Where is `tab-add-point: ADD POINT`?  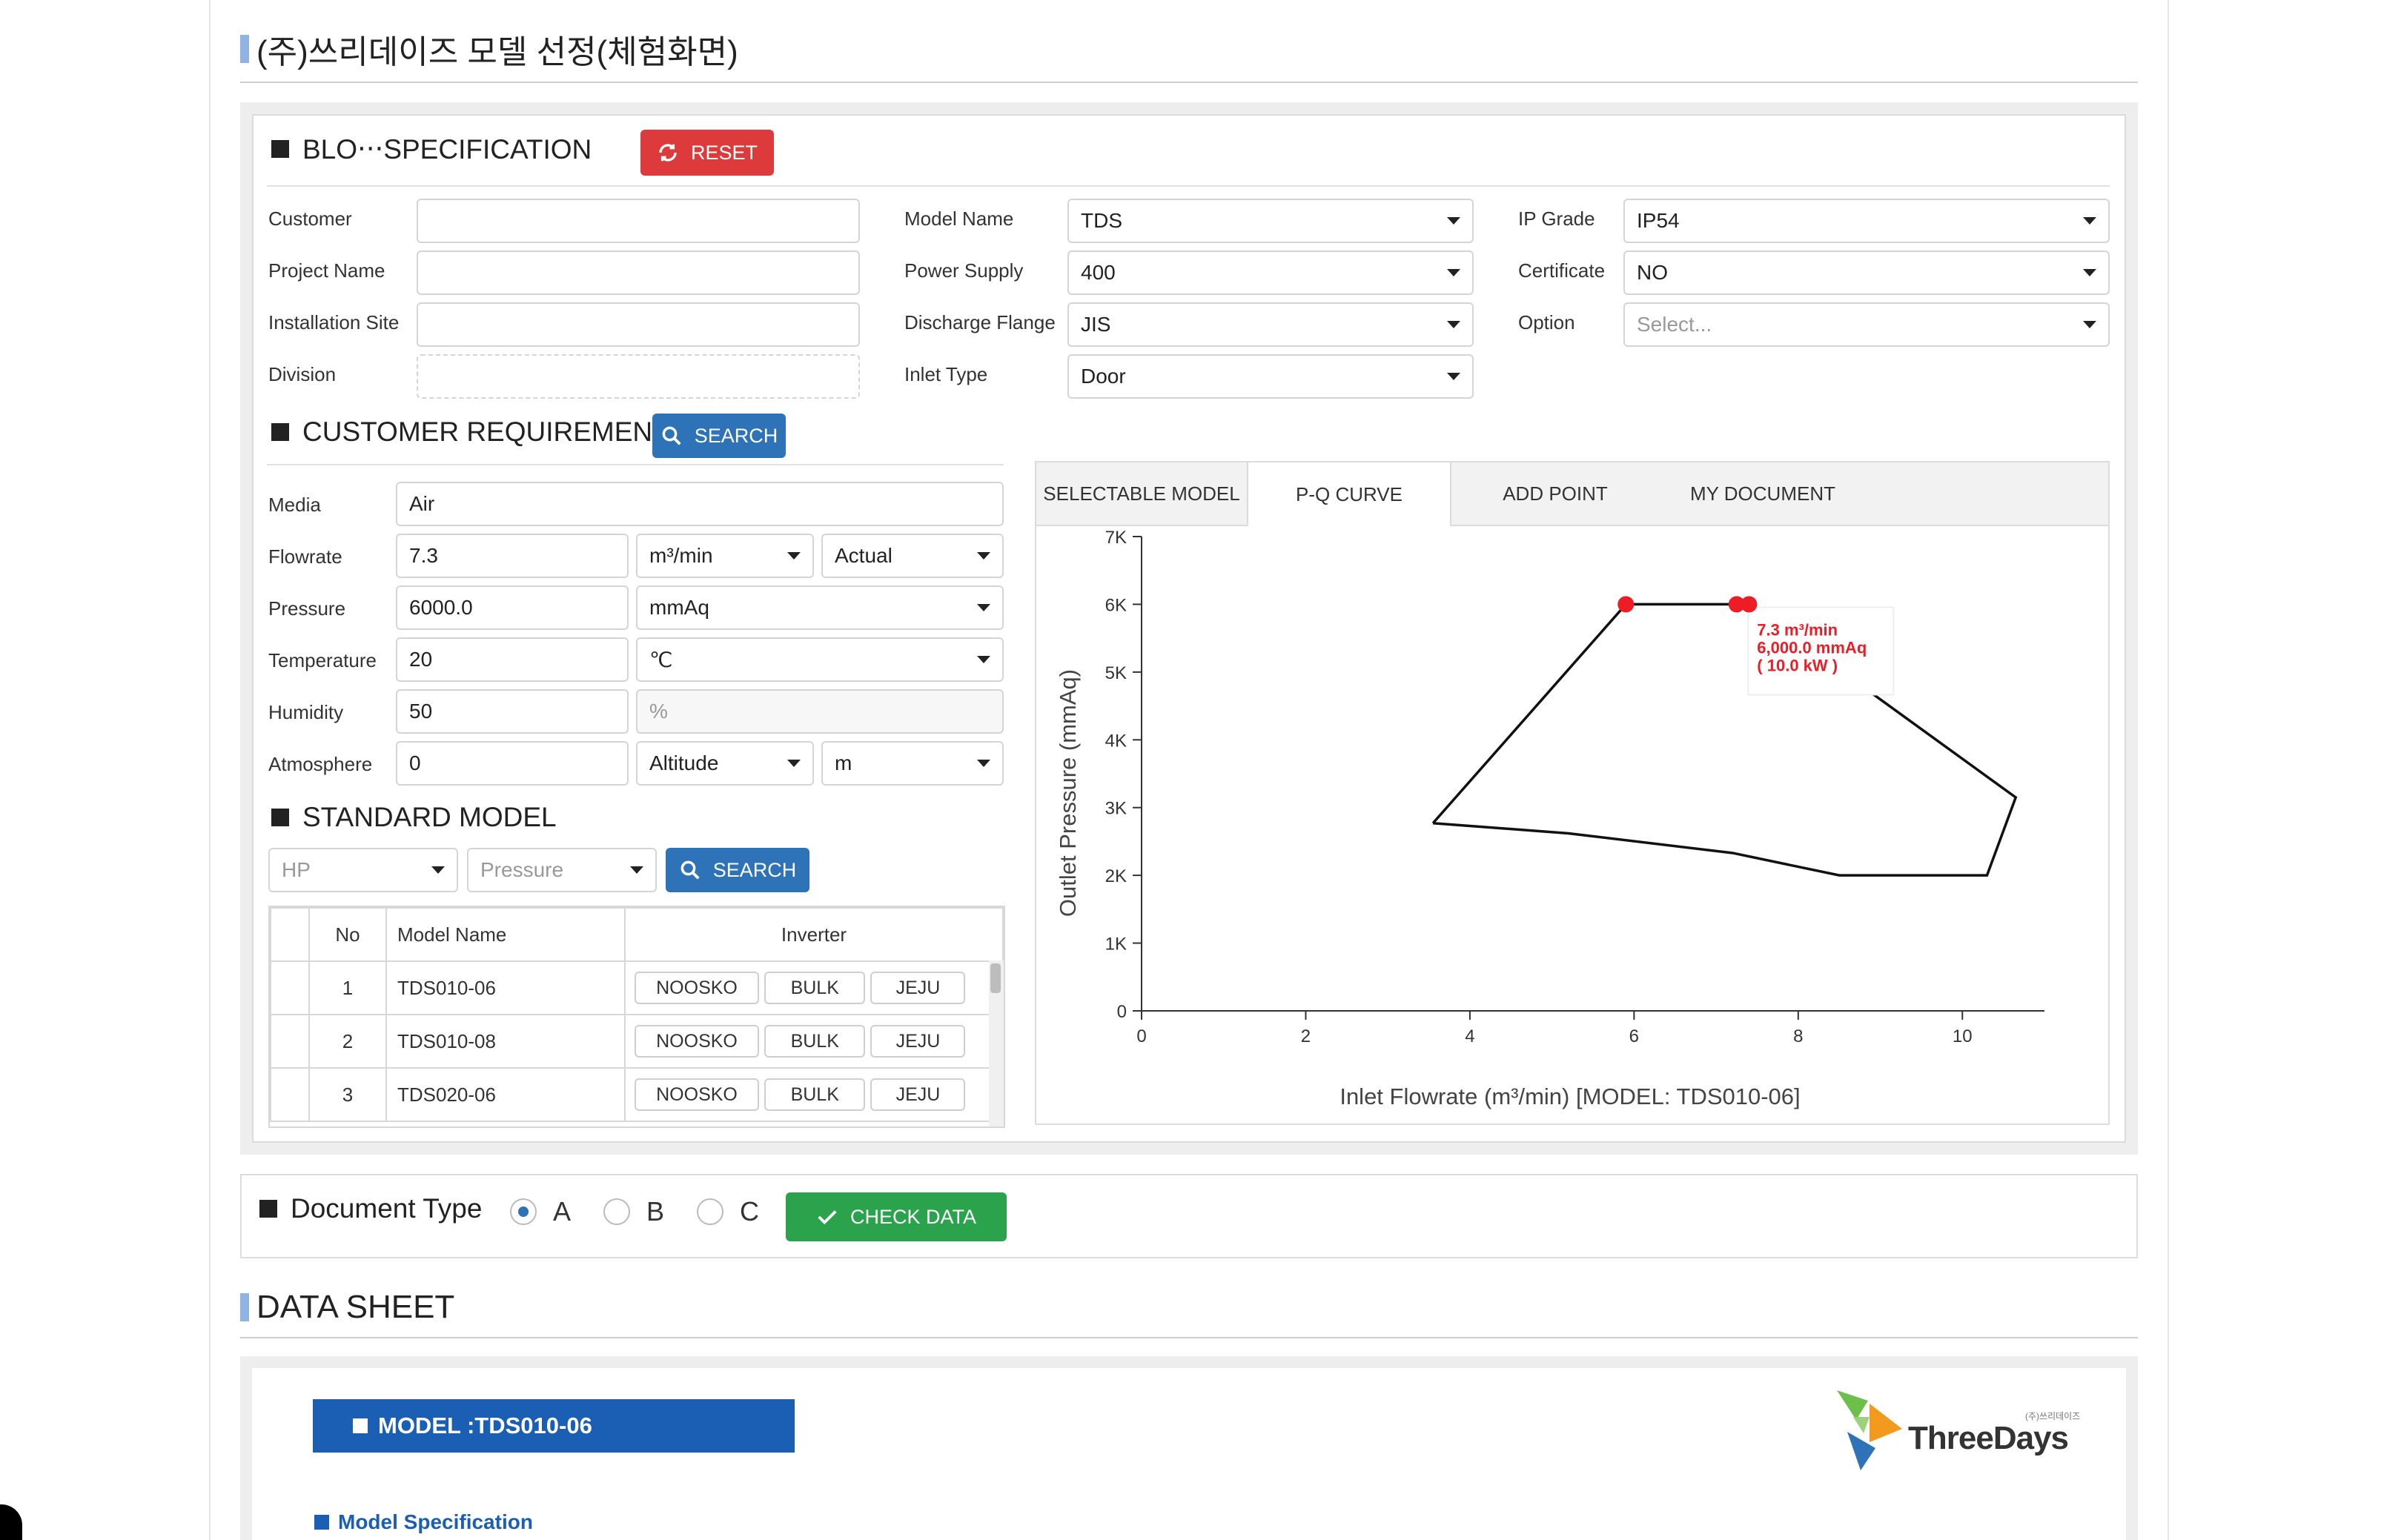
tab-add-point: ADD POINT is located at coordinates (1555, 493).